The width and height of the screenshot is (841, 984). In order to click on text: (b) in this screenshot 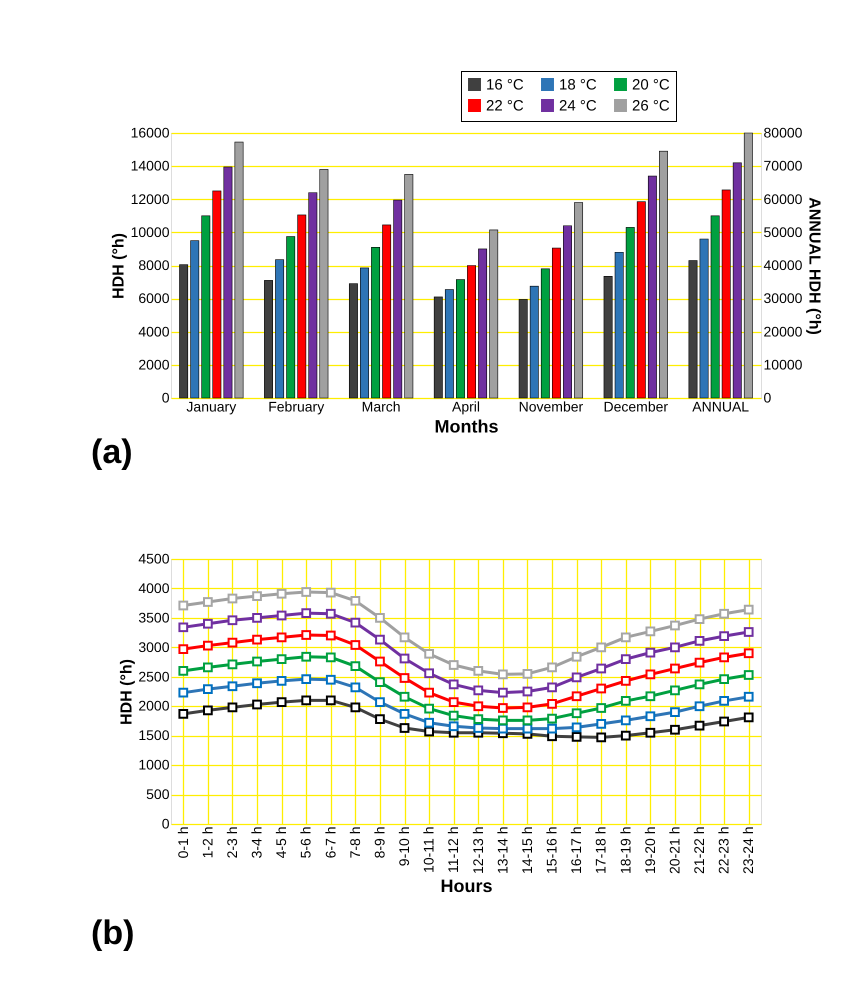, I will do `click(112, 933)`.